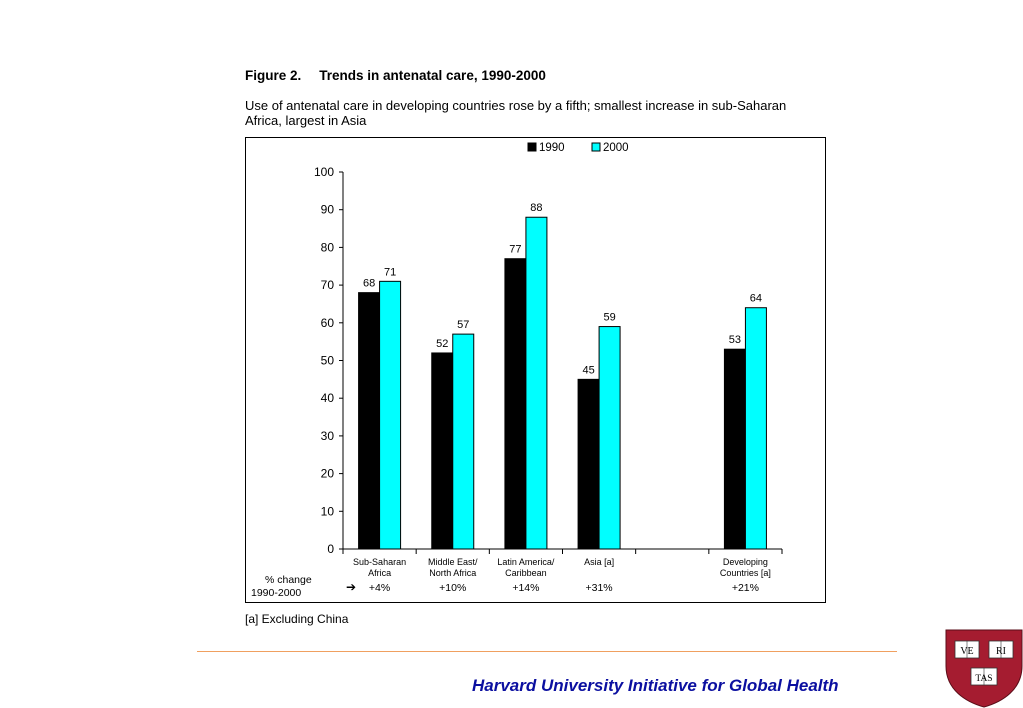 Image resolution: width=1023 pixels, height=708 pixels. What do you see at coordinates (288, 580) in the screenshot?
I see `percent-change-label: % change` at bounding box center [288, 580].